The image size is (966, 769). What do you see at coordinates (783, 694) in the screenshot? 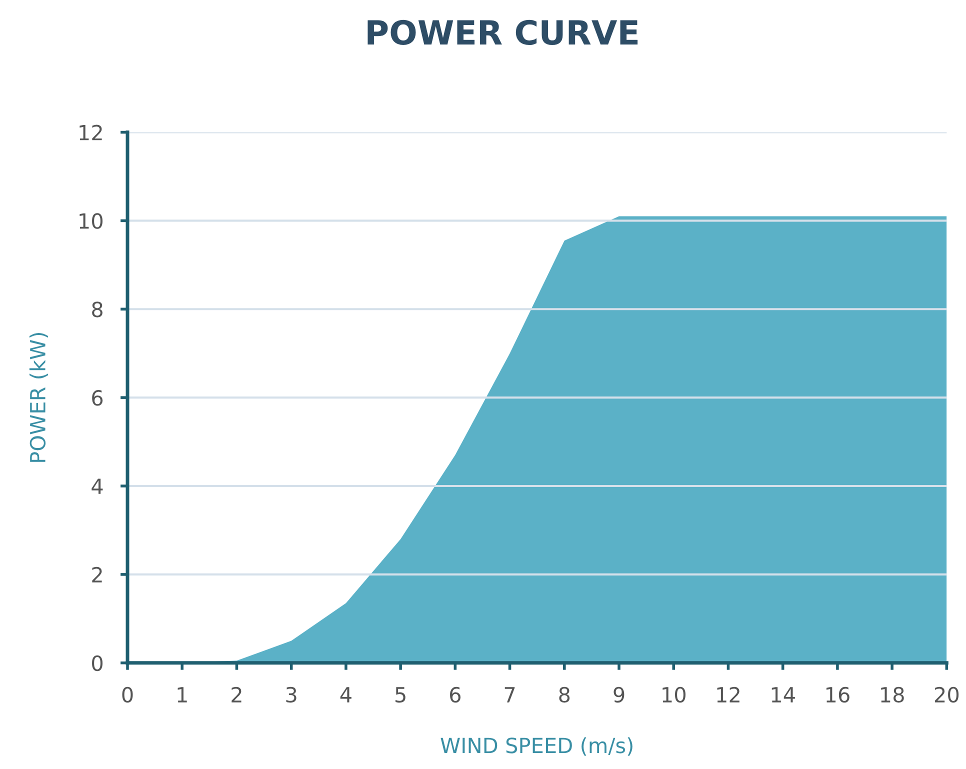
I see `x-tick-label: 14` at bounding box center [783, 694].